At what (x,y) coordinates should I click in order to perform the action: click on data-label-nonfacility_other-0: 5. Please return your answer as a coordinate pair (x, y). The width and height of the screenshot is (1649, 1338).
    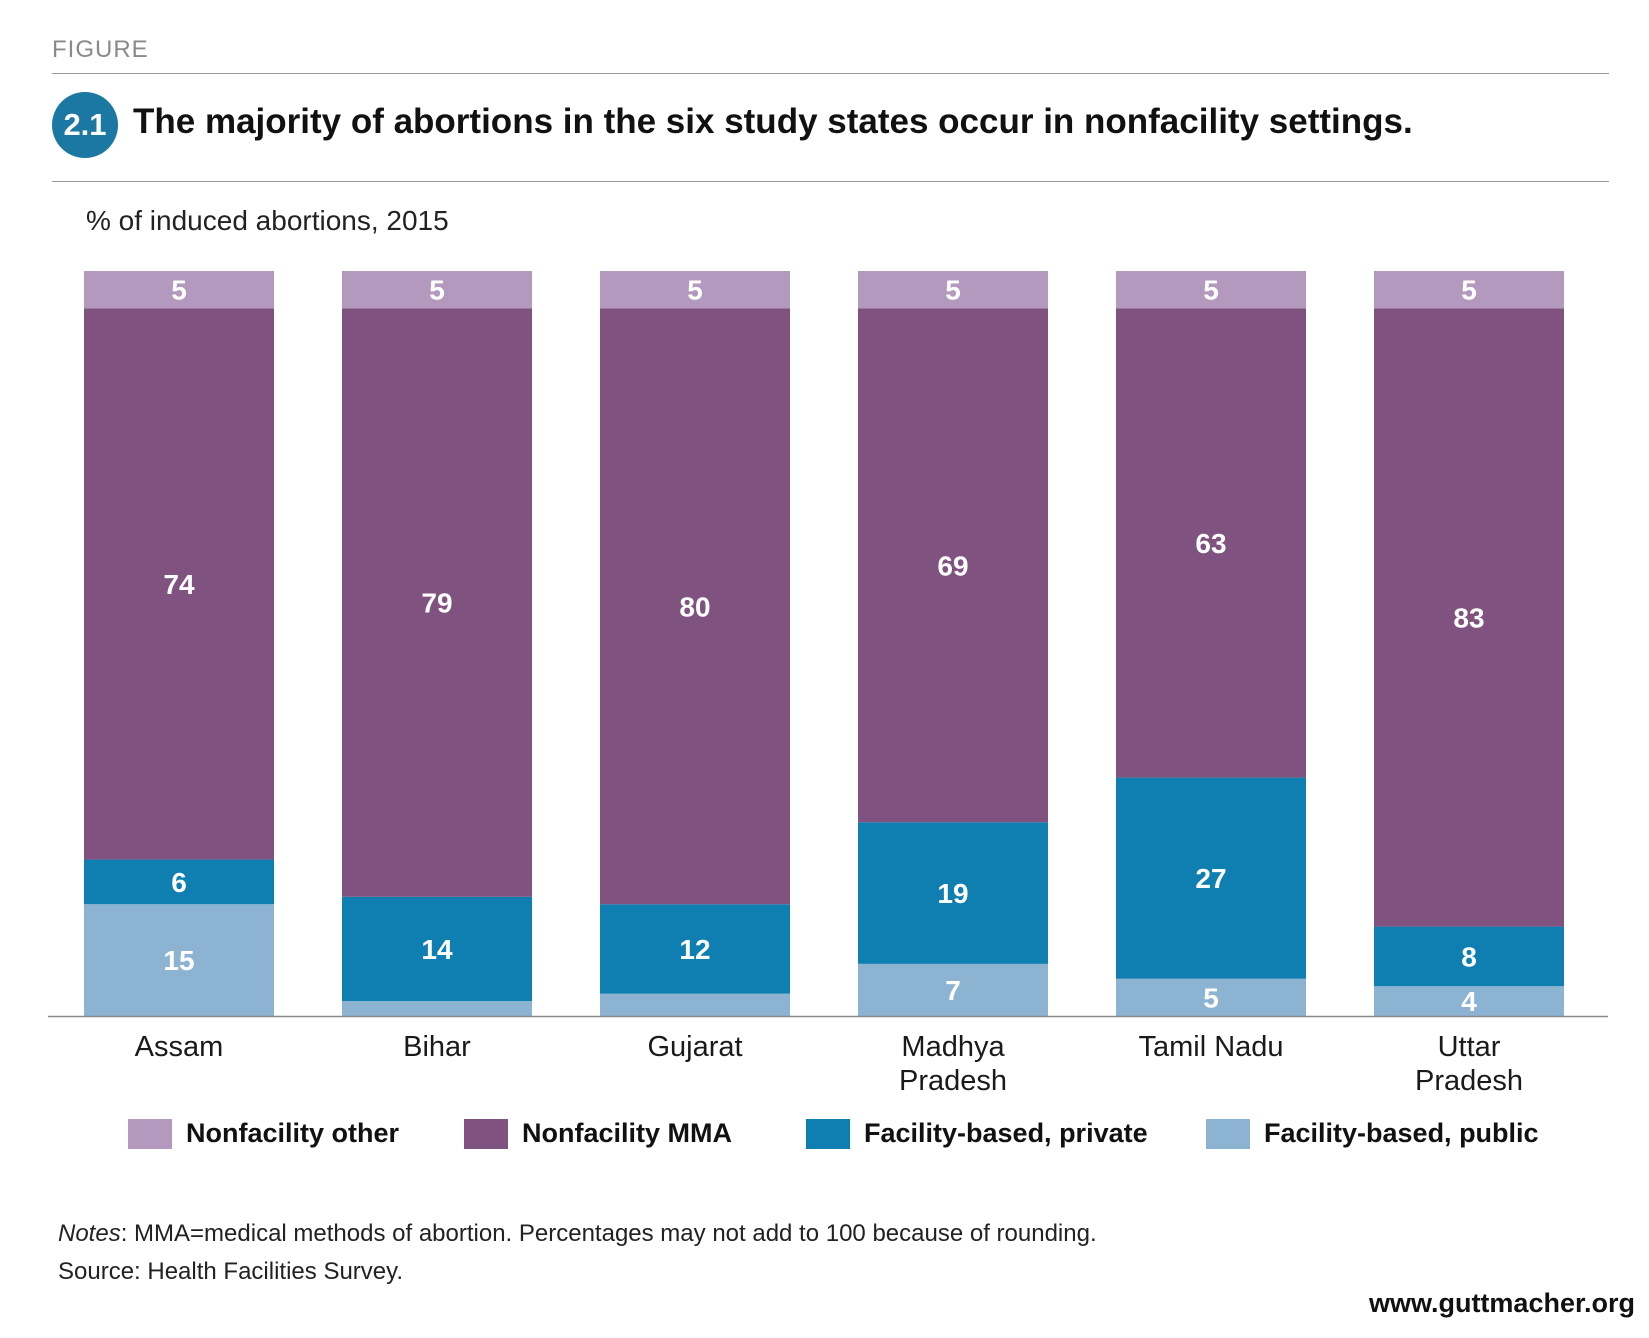
    Looking at the image, I should click on (179, 290).